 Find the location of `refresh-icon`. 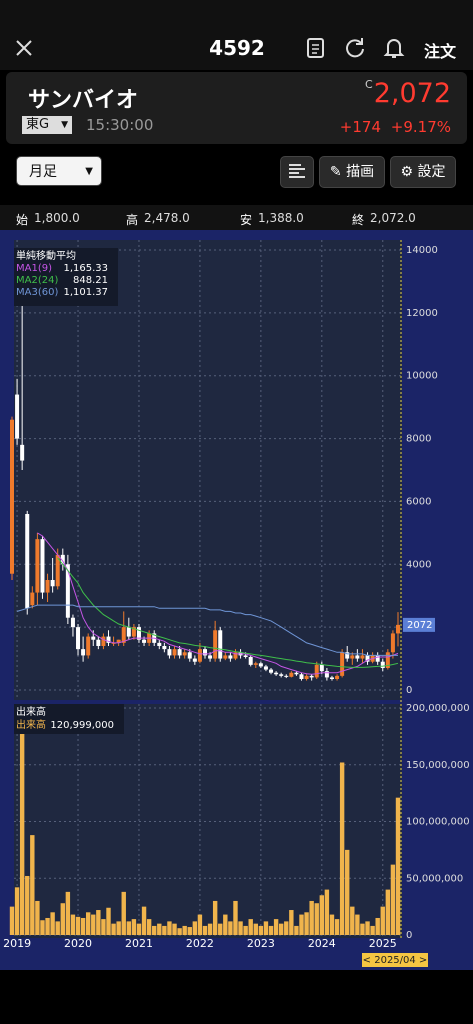

refresh-icon is located at coordinates (355, 48).